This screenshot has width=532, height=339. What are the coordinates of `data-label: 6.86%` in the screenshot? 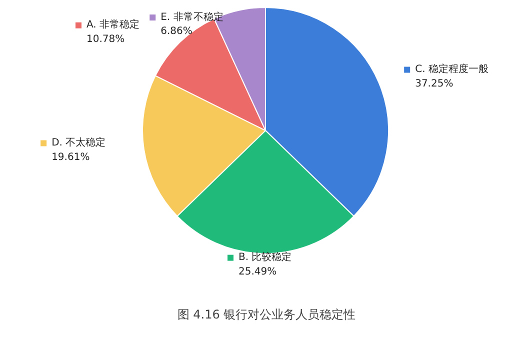 It's located at (176, 32).